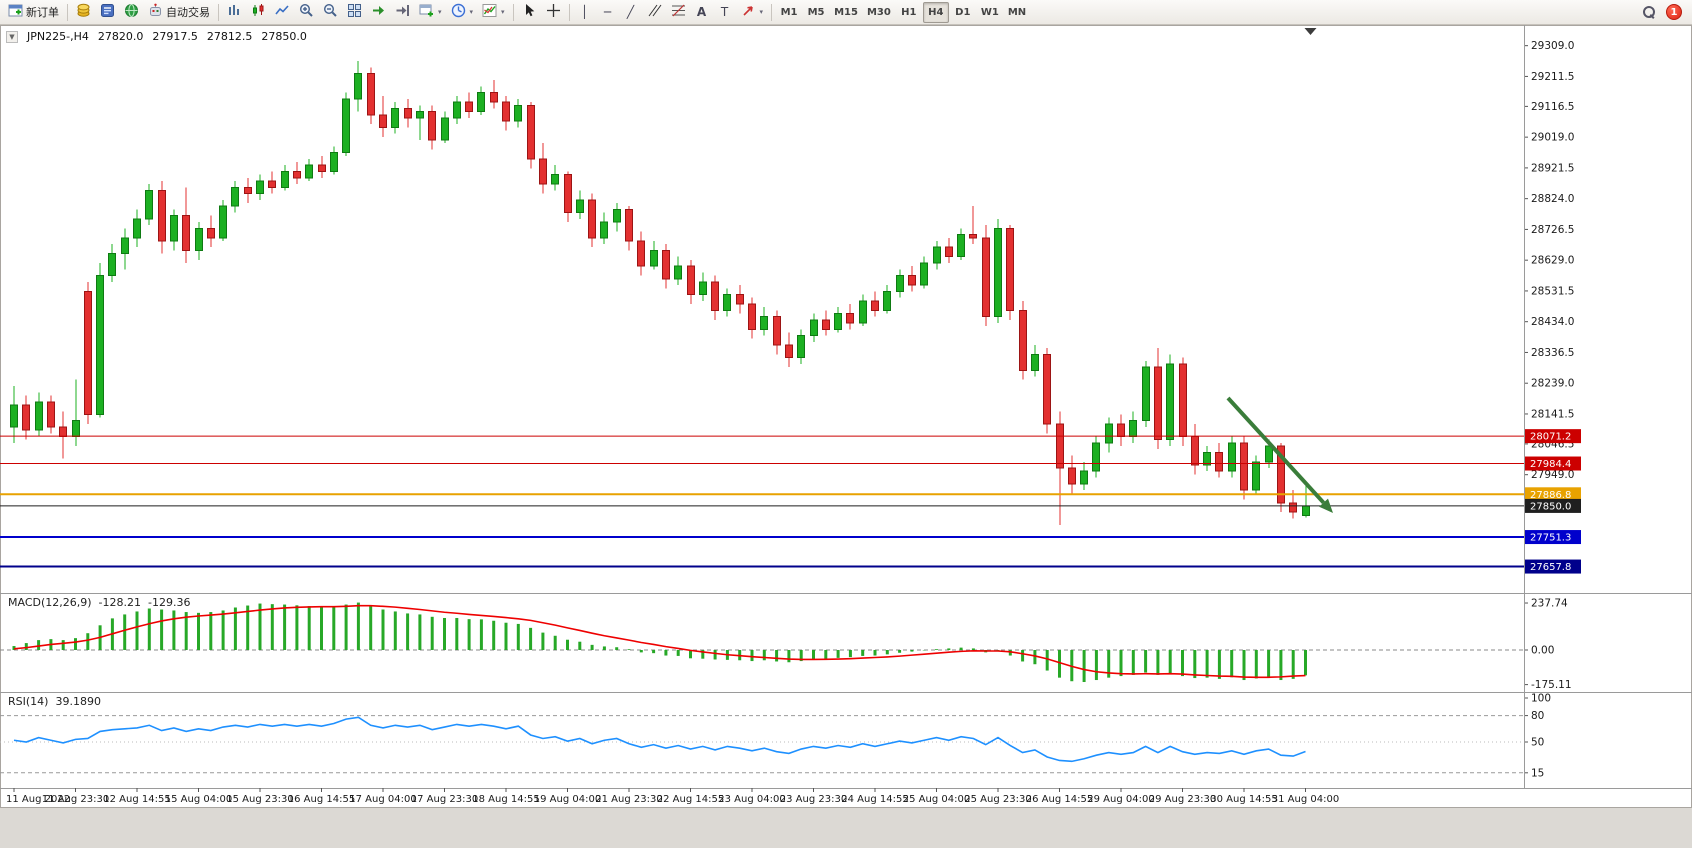  I want to click on bar-chart-icon, so click(234, 12).